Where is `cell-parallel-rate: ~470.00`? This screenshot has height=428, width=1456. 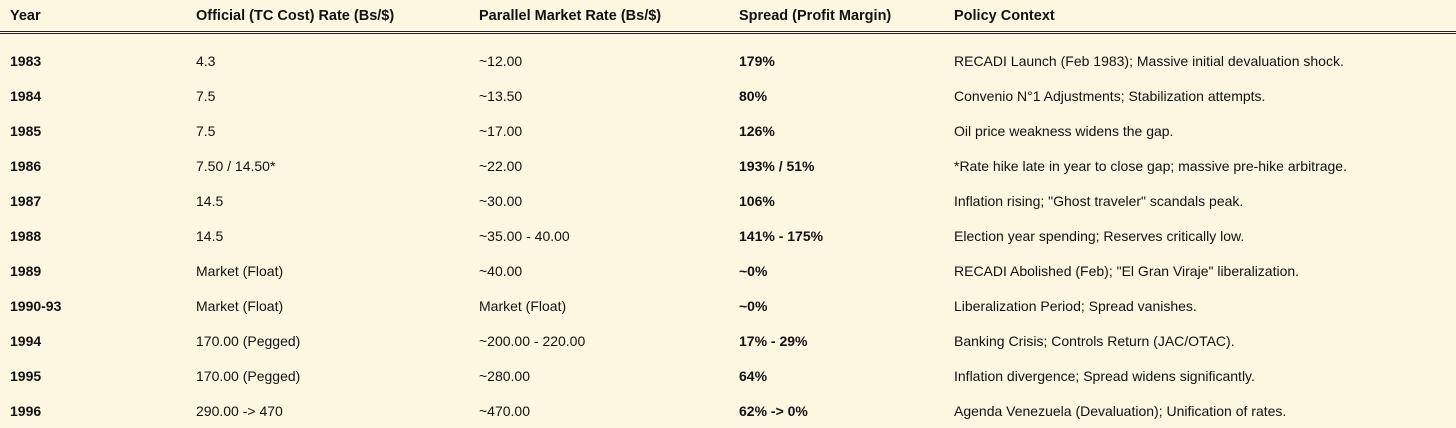 cell-parallel-rate: ~470.00 is located at coordinates (599, 410).